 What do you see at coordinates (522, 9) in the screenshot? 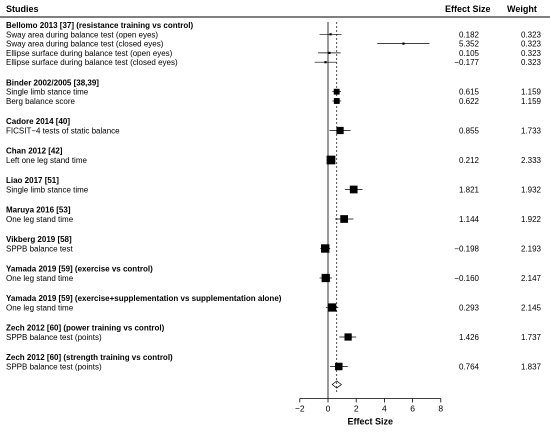
I see `header-weight: Weight` at bounding box center [522, 9].